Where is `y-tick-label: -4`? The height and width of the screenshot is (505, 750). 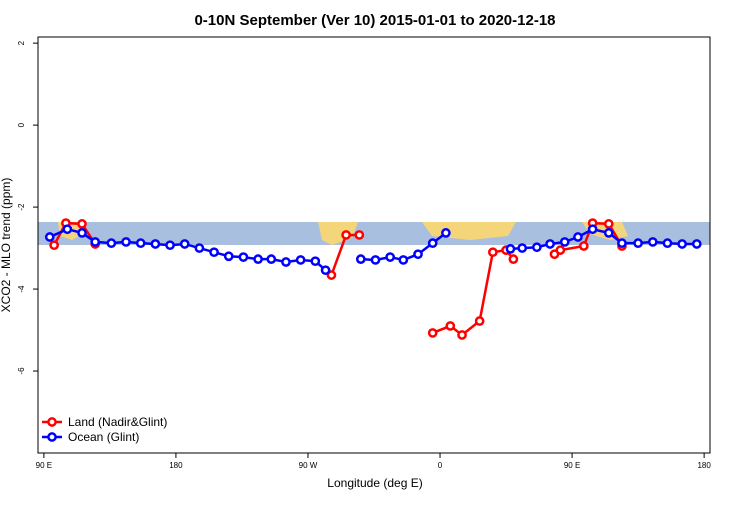 y-tick-label: -4 is located at coordinates (21, 289).